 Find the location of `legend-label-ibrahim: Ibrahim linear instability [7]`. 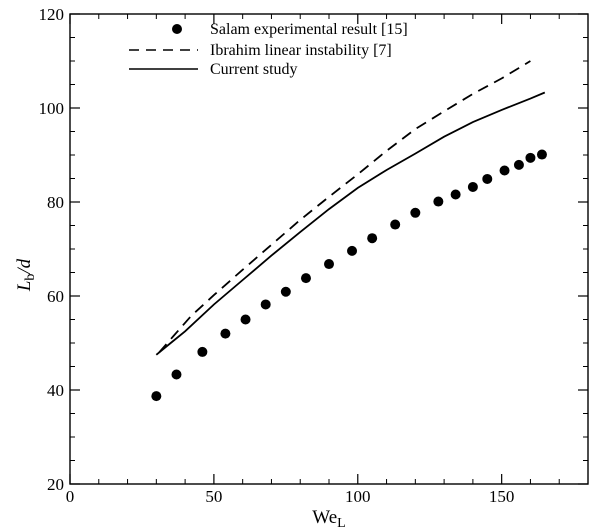

legend-label-ibrahim: Ibrahim linear instability [7] is located at coordinates (301, 50).